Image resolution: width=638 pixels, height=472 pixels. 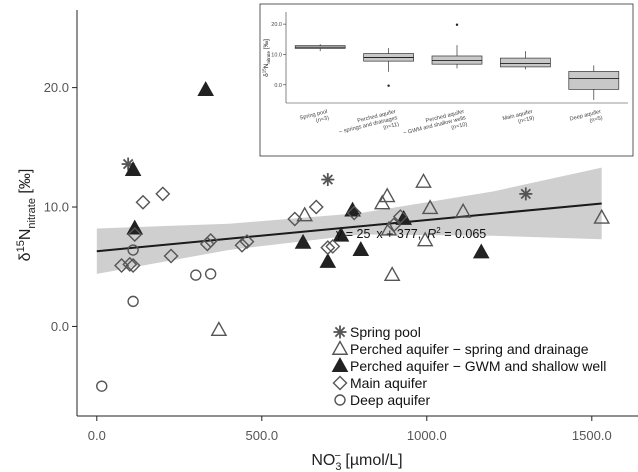 I want to click on y-ticks: 0.0 10.0 20.0, so click(x=60, y=207).